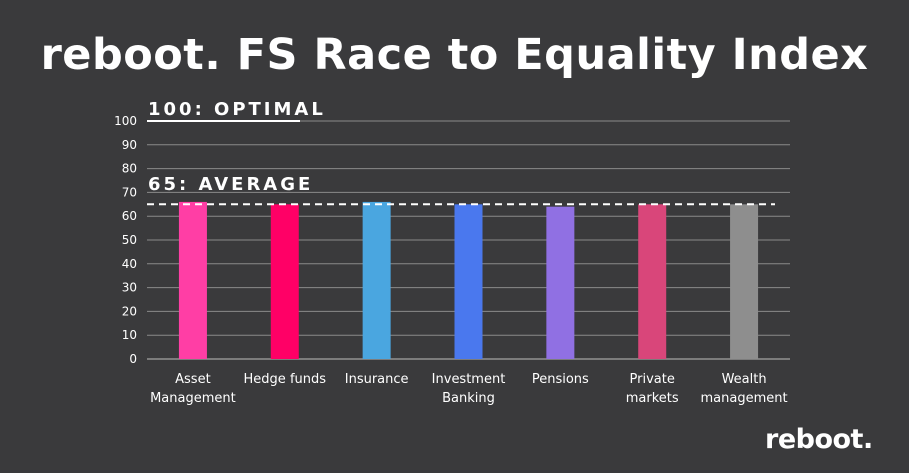  I want to click on x-tick-label: management, so click(744, 398).